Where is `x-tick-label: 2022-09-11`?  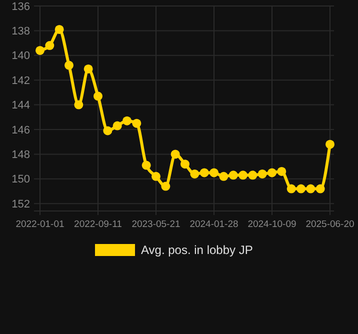
x-tick-label: 2022-09-11 is located at coordinates (98, 224).